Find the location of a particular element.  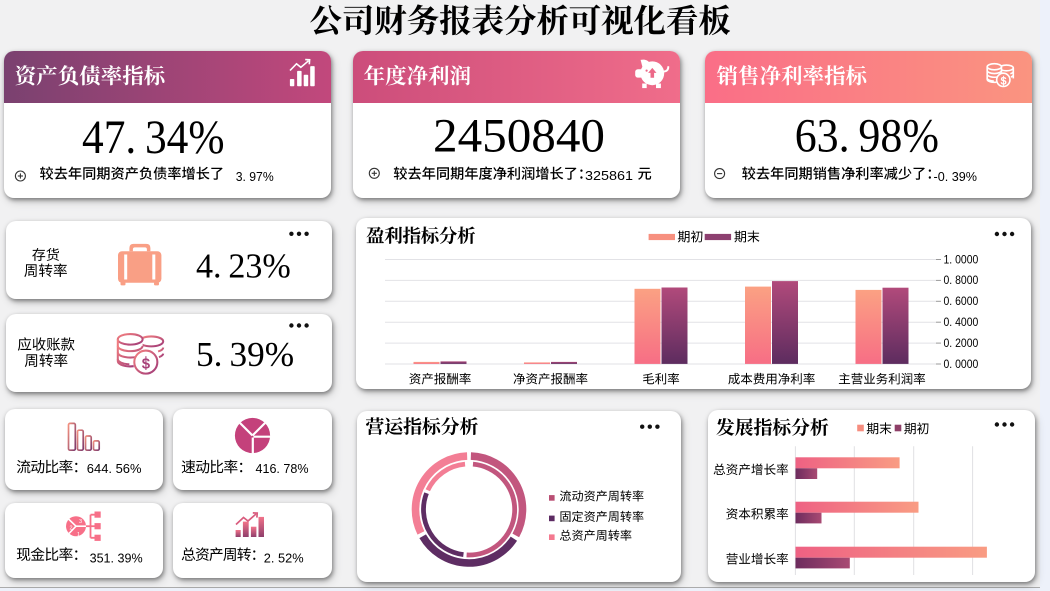

svg-text: 2 is located at coordinates (70, 529).